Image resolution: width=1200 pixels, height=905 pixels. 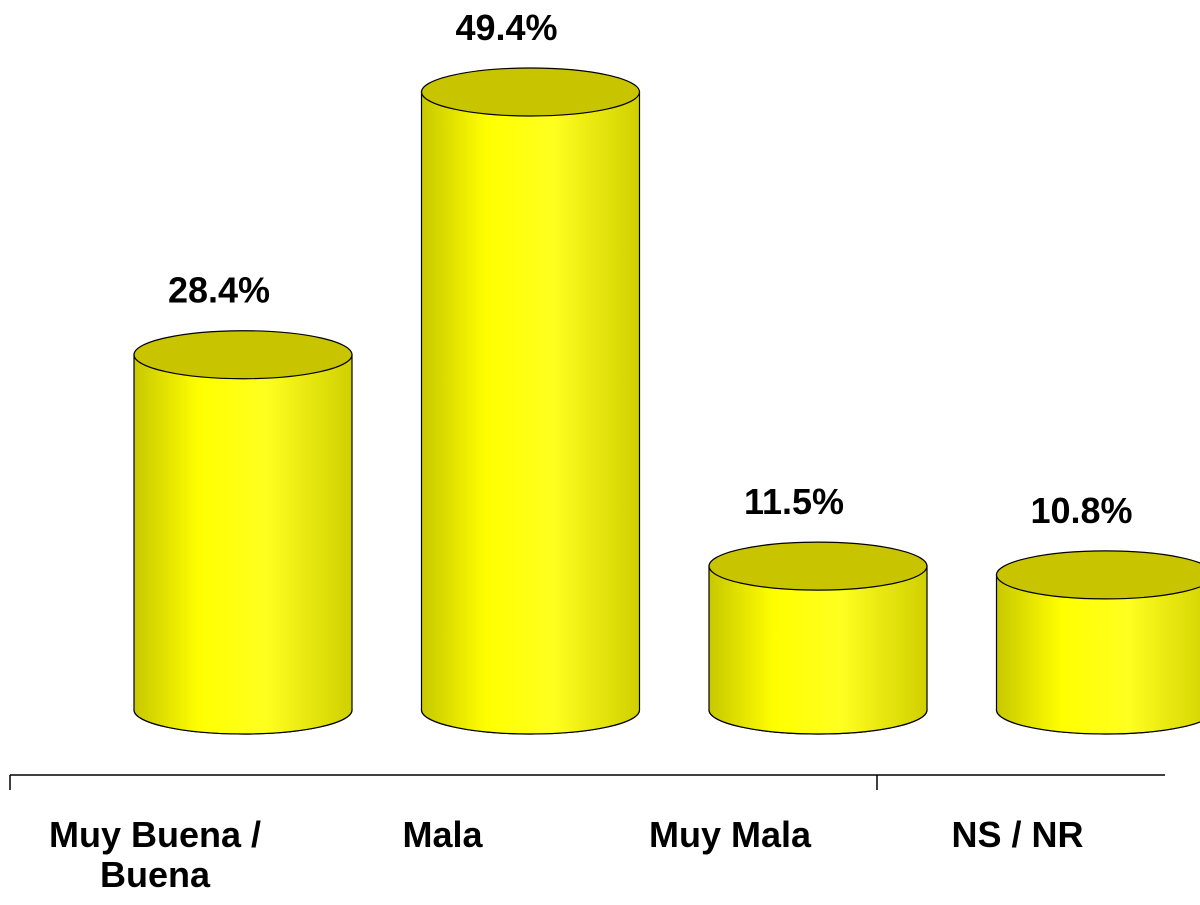 What do you see at coordinates (1017, 834) in the screenshot?
I see `x-tick-label: NS / NR` at bounding box center [1017, 834].